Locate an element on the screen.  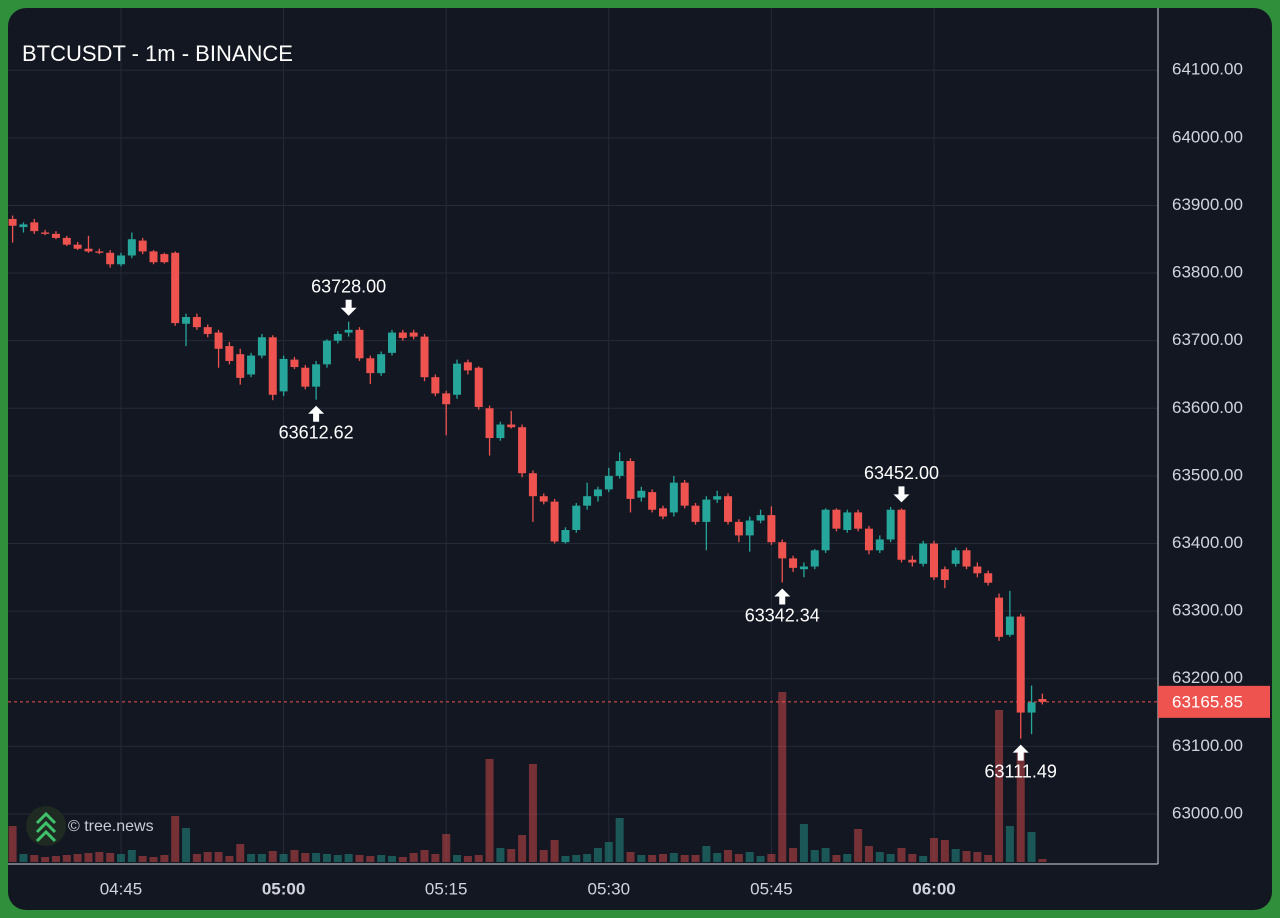
annotation-label: 63452.00 is located at coordinates (901, 473).